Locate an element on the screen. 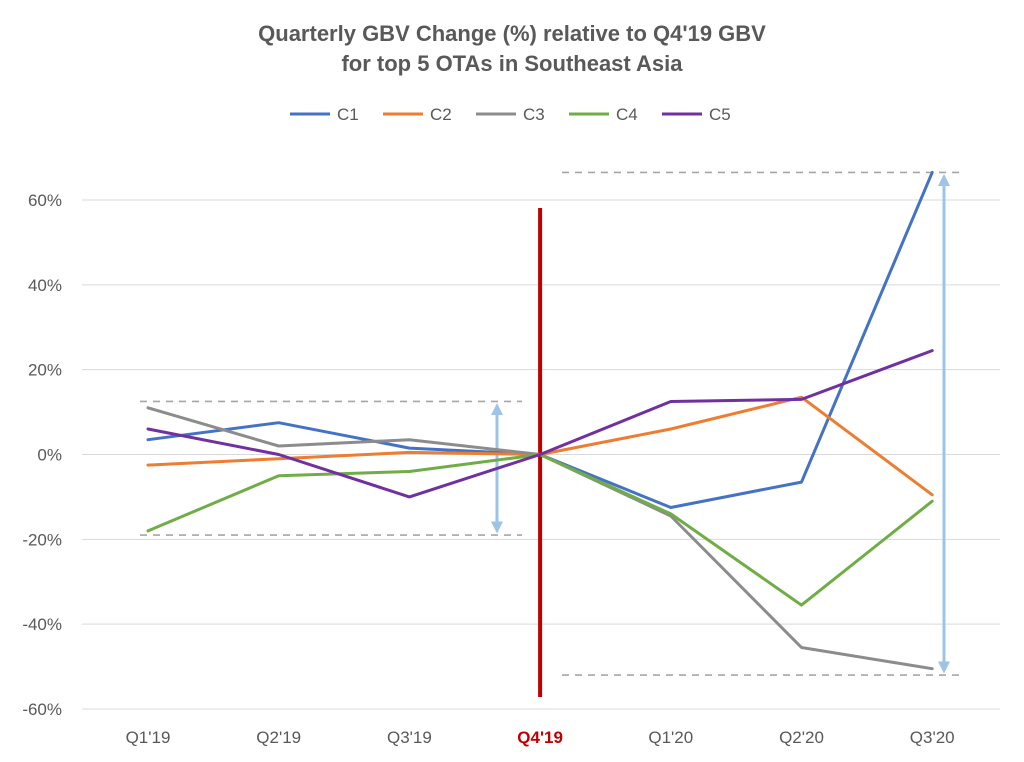 This screenshot has width=1024, height=762. x-tick-label: Q1'19 is located at coordinates (148, 737).